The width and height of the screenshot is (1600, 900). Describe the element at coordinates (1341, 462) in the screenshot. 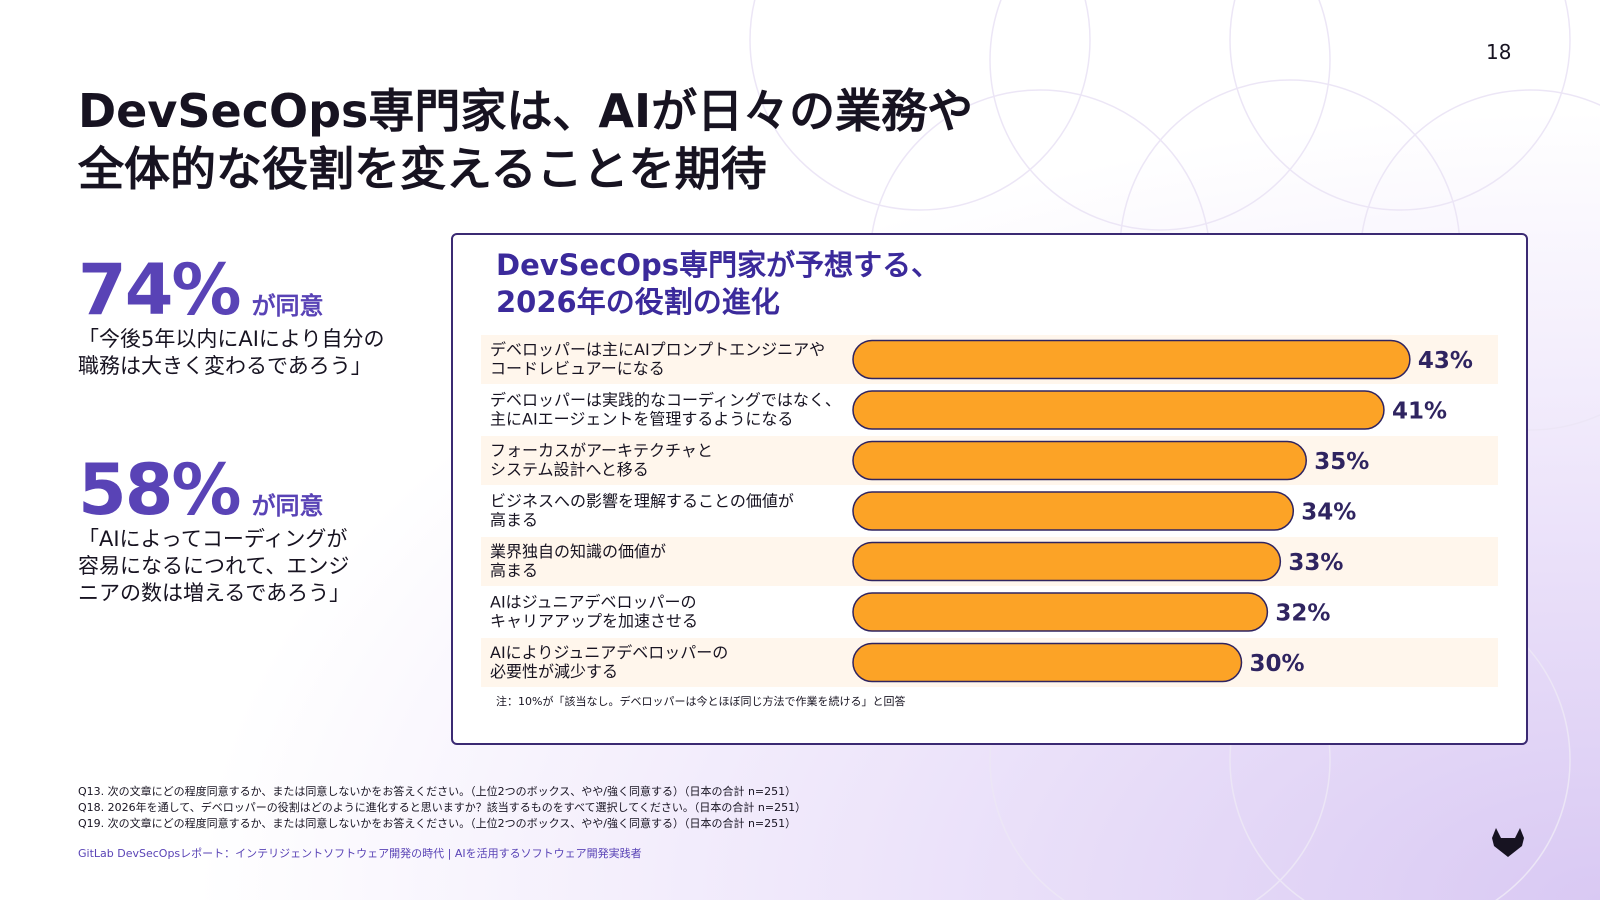

I see `value-label: 35%` at that location.